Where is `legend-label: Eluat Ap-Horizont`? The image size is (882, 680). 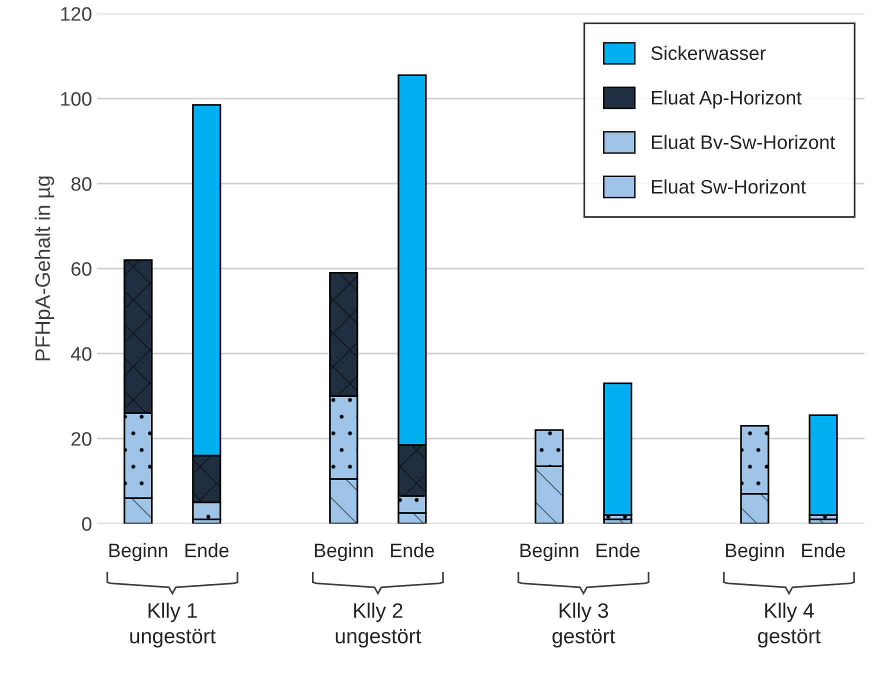
legend-label: Eluat Ap-Horizont is located at coordinates (727, 99).